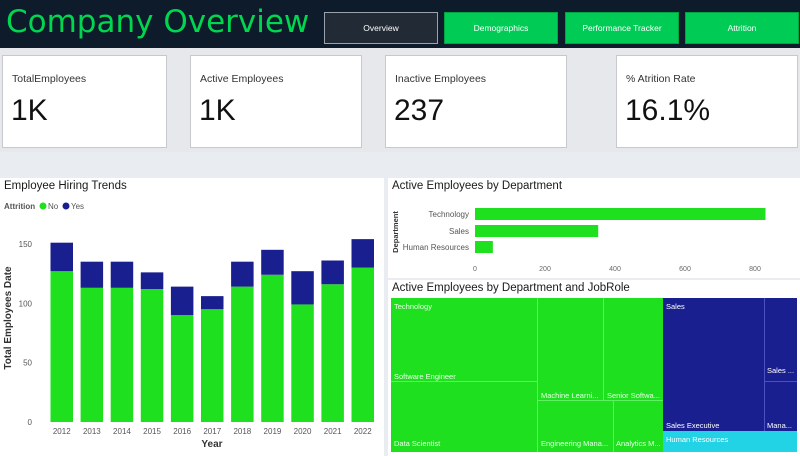 The image size is (800, 456). Describe the element at coordinates (545, 269) in the screenshot. I see `x-tick-label: 200` at that location.